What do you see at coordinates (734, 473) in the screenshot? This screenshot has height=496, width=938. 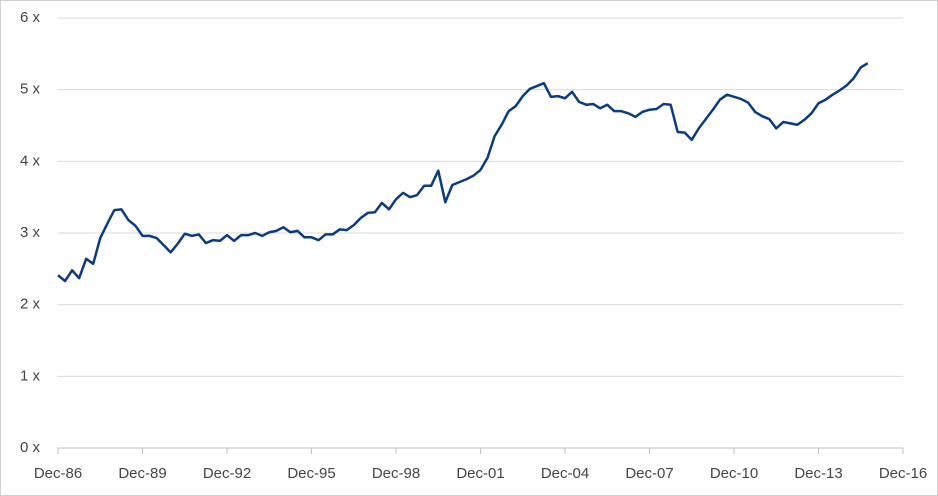 I see `x-tick-label: Dec-10` at bounding box center [734, 473].